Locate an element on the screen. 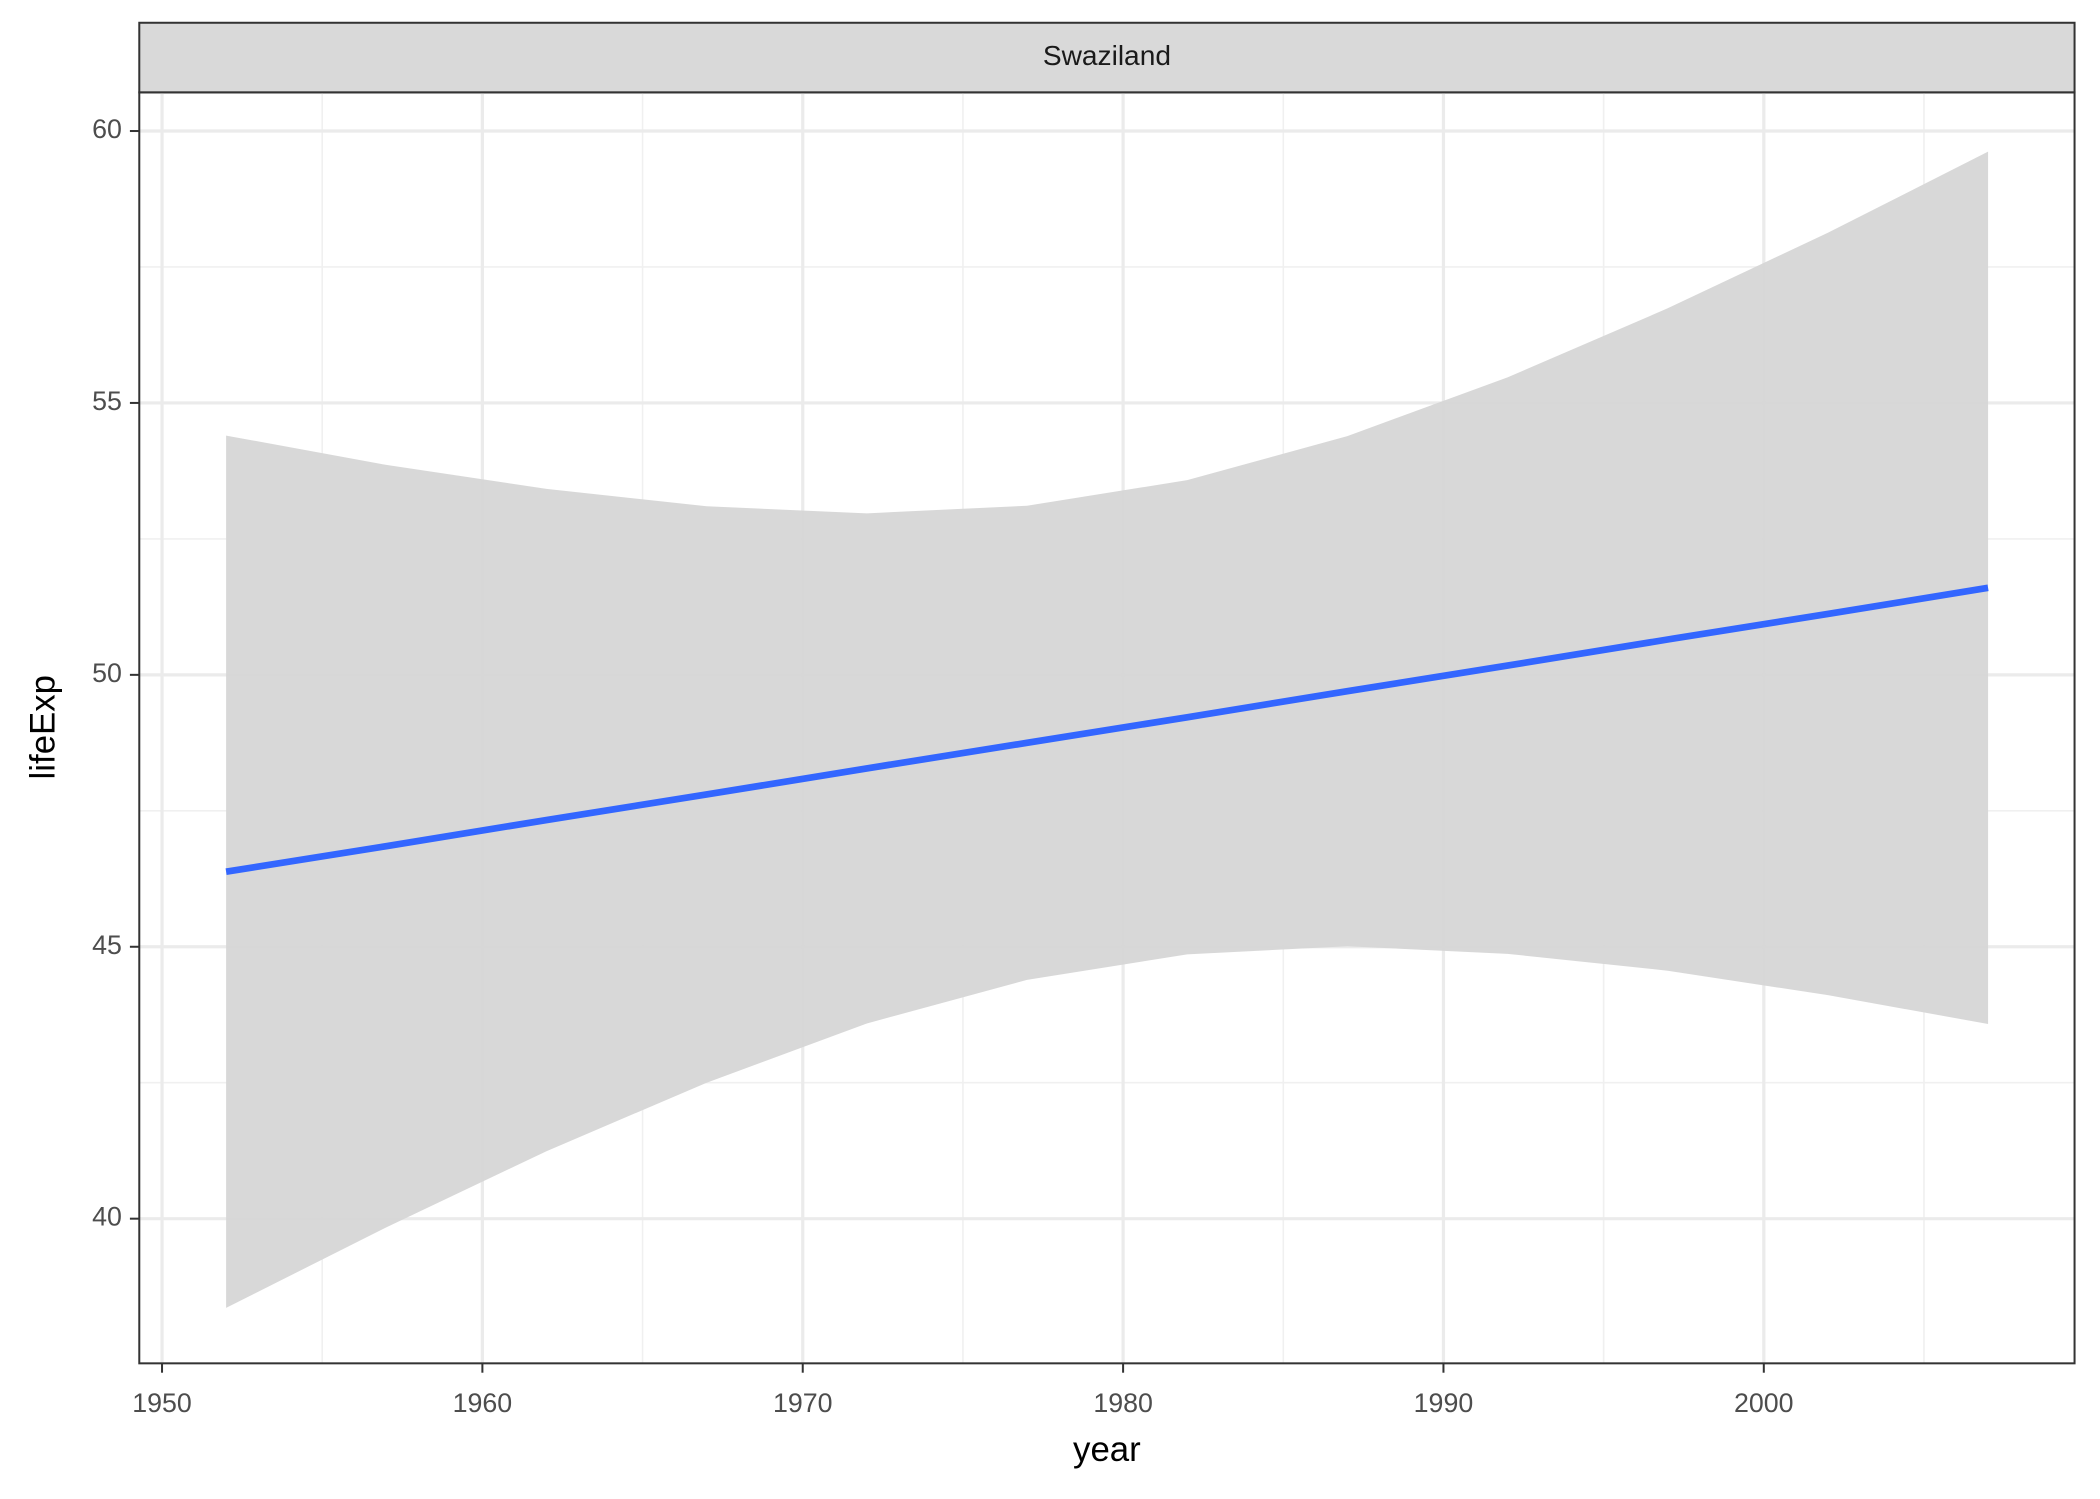  x-tick-label: 2000 is located at coordinates (1764, 1403).